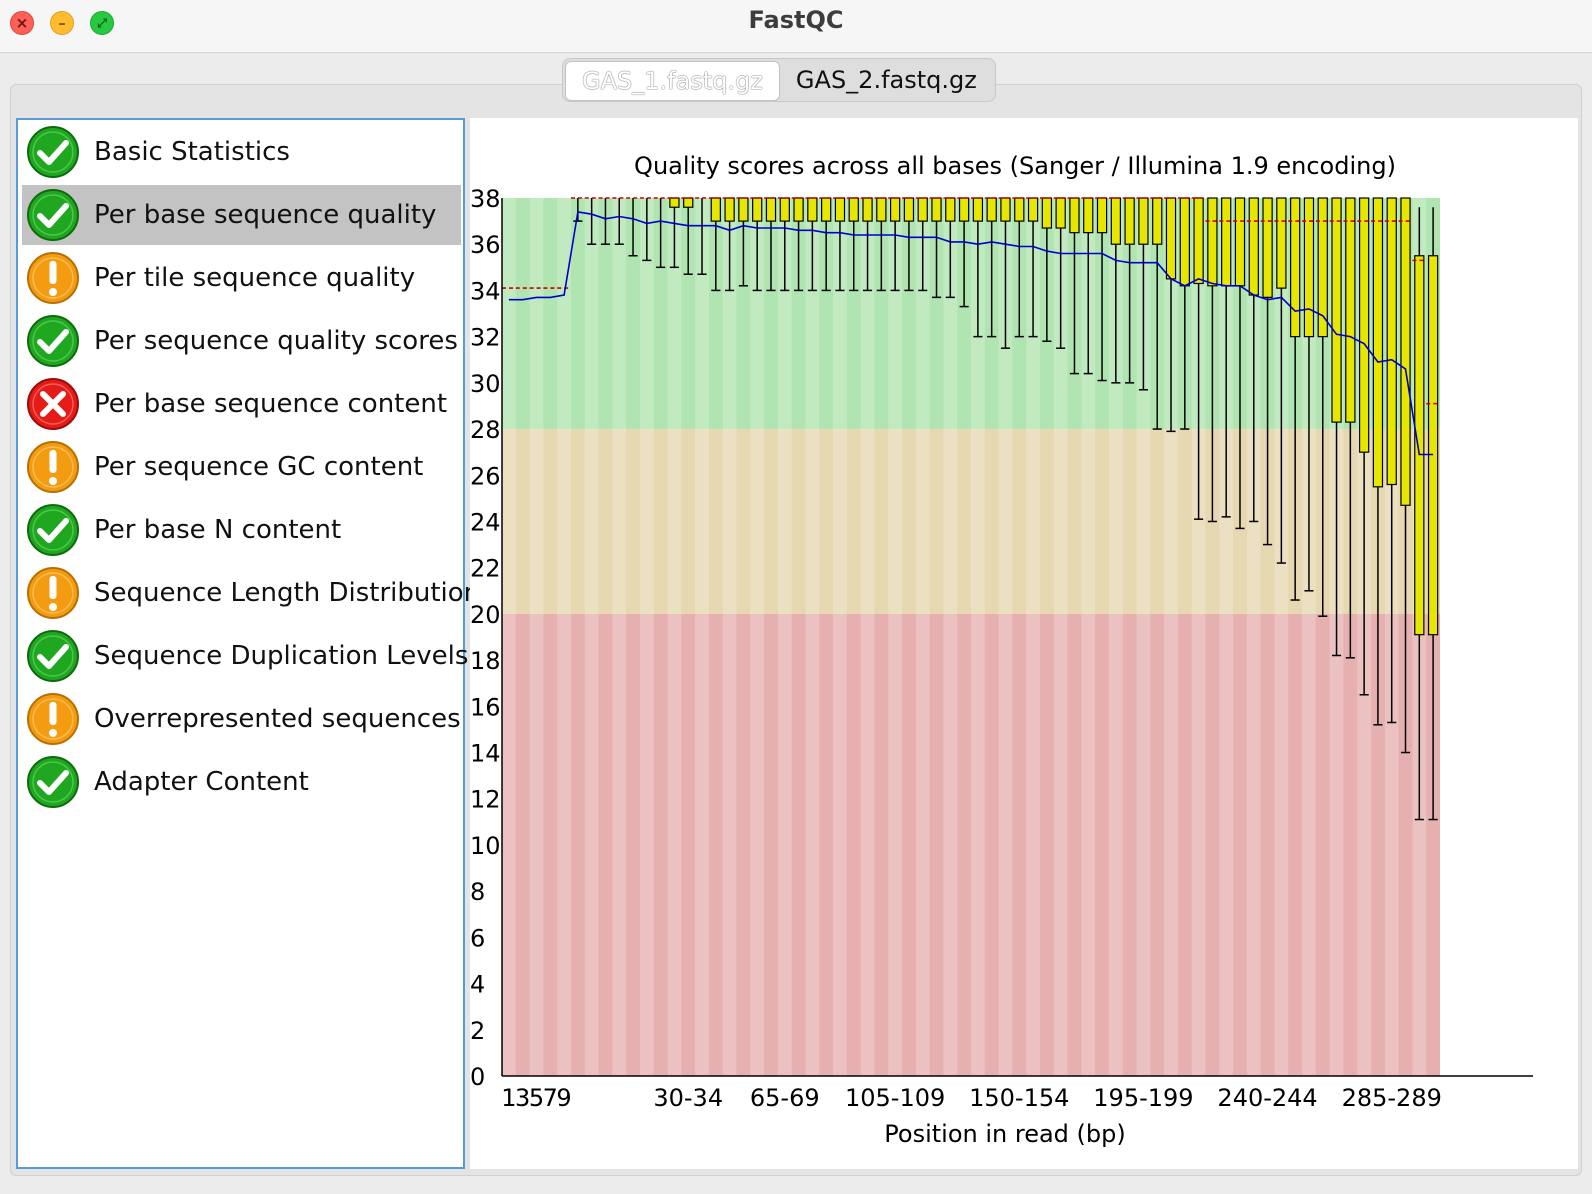 The width and height of the screenshot is (1592, 1194). What do you see at coordinates (971, 521) in the screenshot?
I see `ok-zone` at bounding box center [971, 521].